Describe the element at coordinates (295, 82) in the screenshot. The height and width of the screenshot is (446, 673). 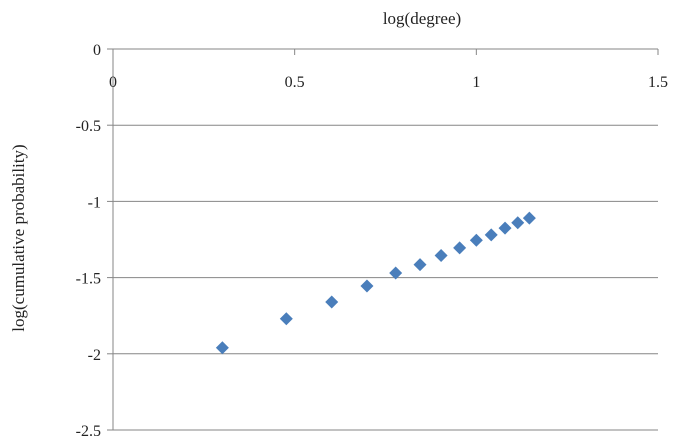
I see `x-tick-label: 0.5` at that location.